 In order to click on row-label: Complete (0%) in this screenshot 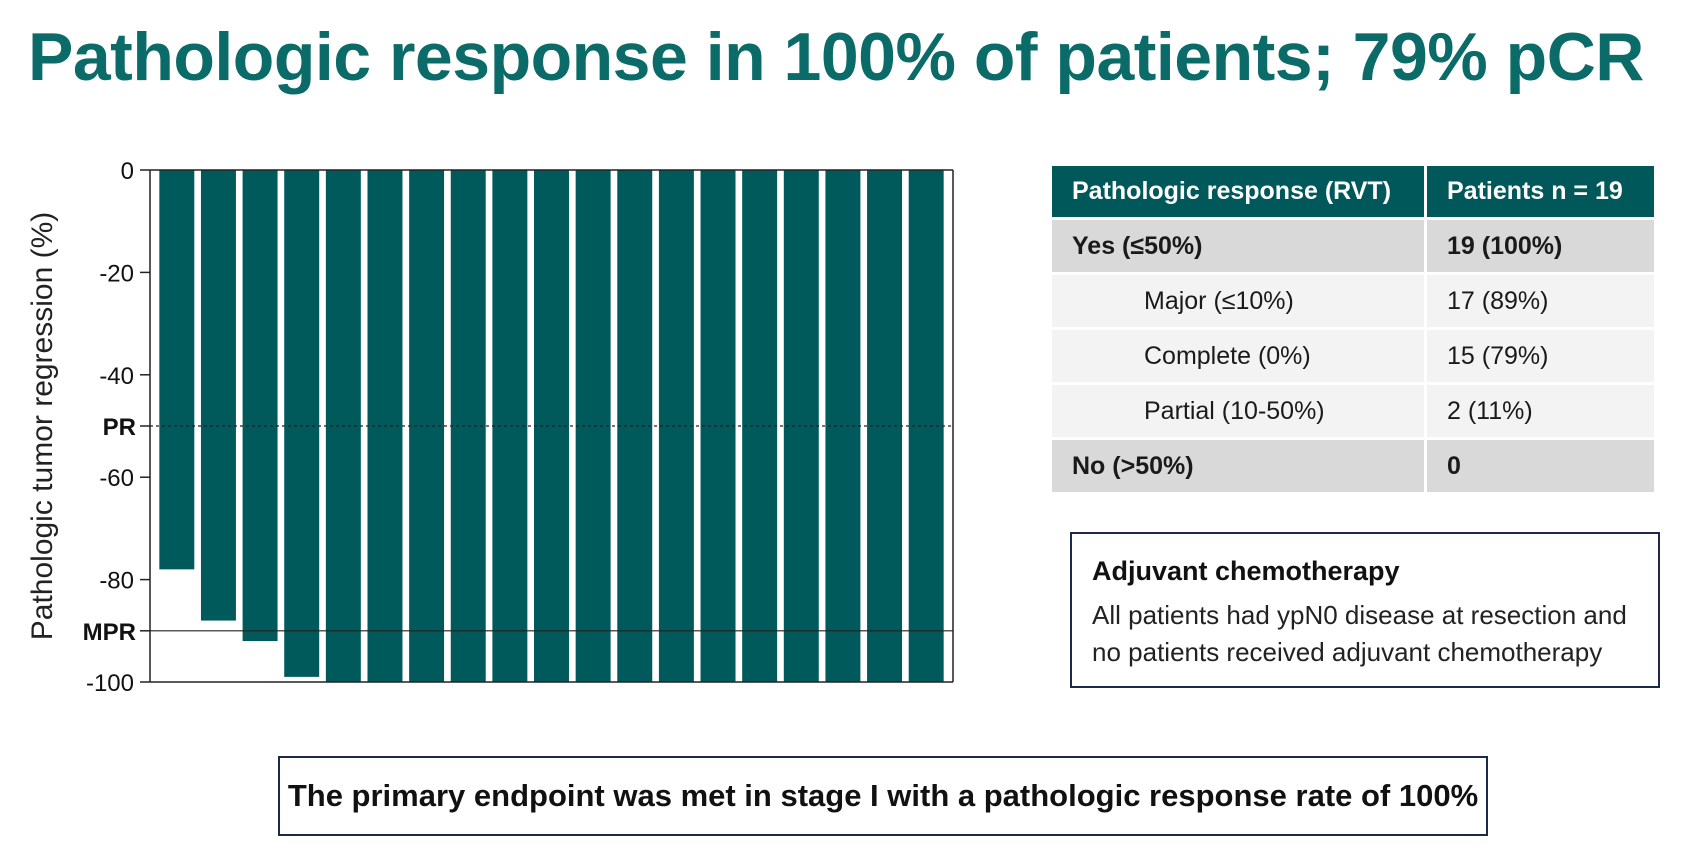, I will do `click(1239, 357)`.